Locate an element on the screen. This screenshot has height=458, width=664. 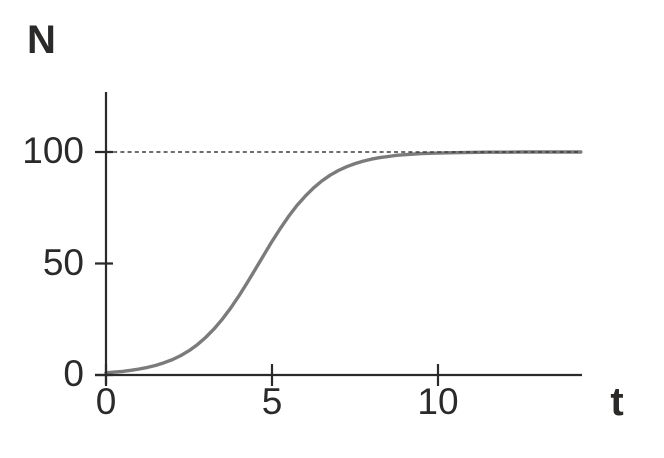
x-axis-label: t is located at coordinates (617, 402).